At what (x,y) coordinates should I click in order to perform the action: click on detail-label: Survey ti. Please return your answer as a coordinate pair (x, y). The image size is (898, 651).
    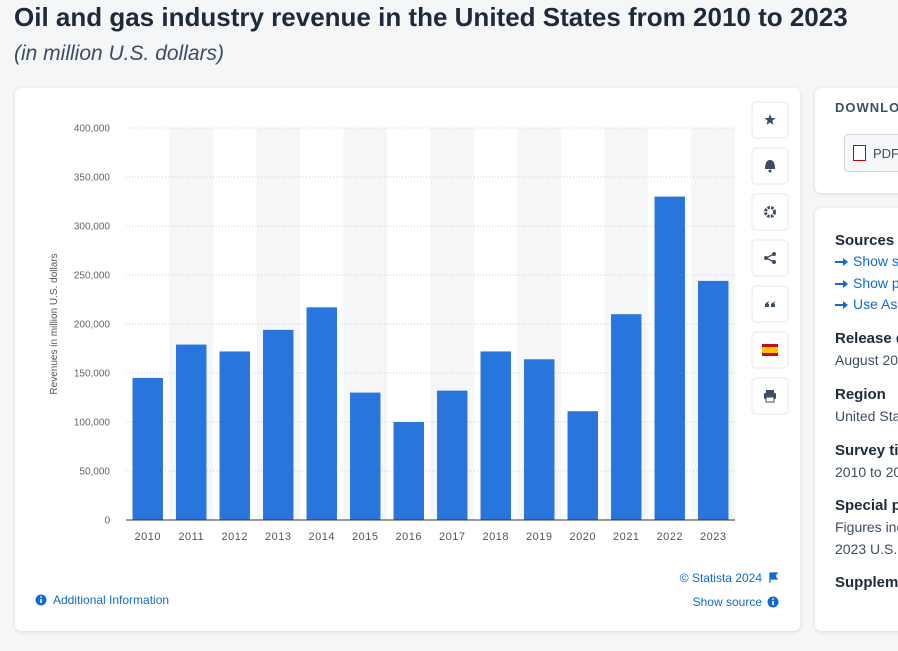
    Looking at the image, I should click on (866, 450).